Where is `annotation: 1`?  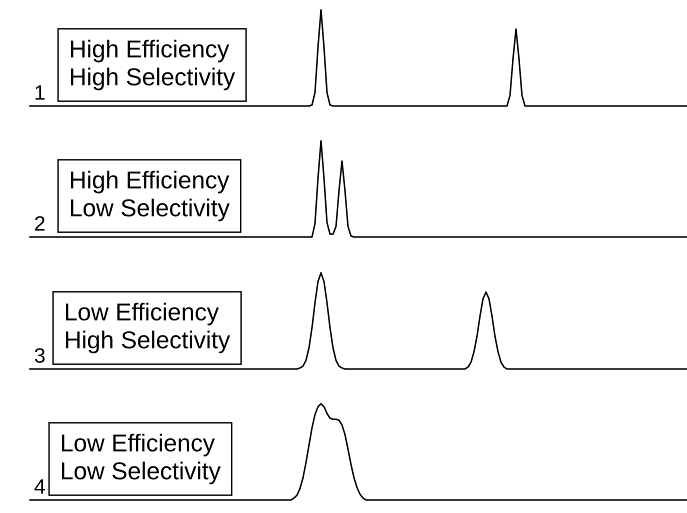 annotation: 1 is located at coordinates (40, 92).